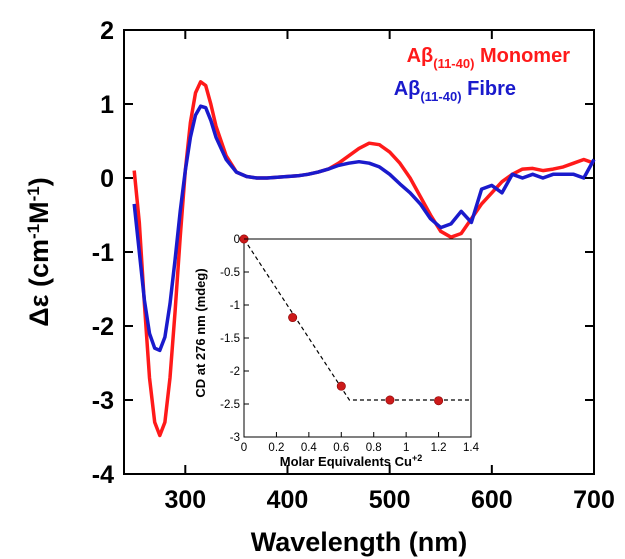 Image resolution: width=625 pixels, height=559 pixels. I want to click on inset-y-tick-label: -2.5, so click(230, 405).